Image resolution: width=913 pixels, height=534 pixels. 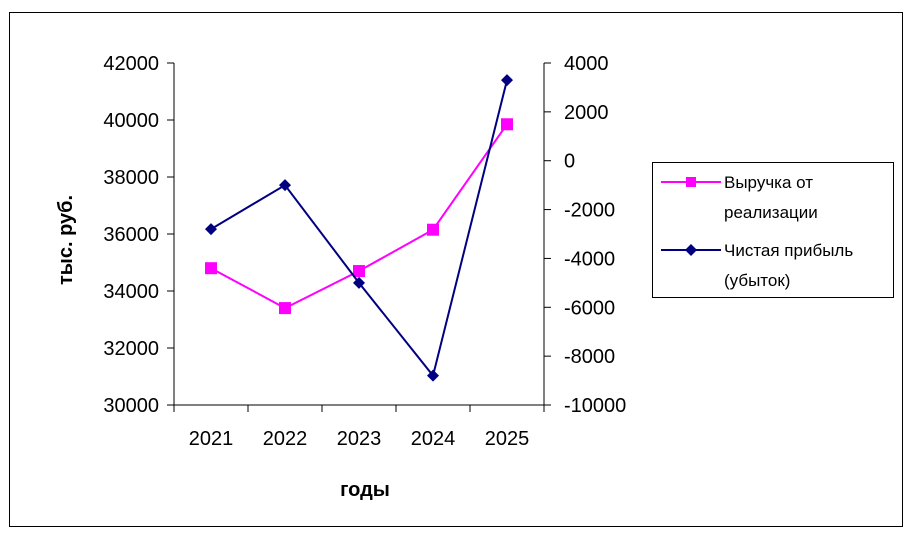 What do you see at coordinates (757, 265) in the screenshot?
I see `legend-entry-profit: Чистая прибыль (убыток)` at bounding box center [757, 265].